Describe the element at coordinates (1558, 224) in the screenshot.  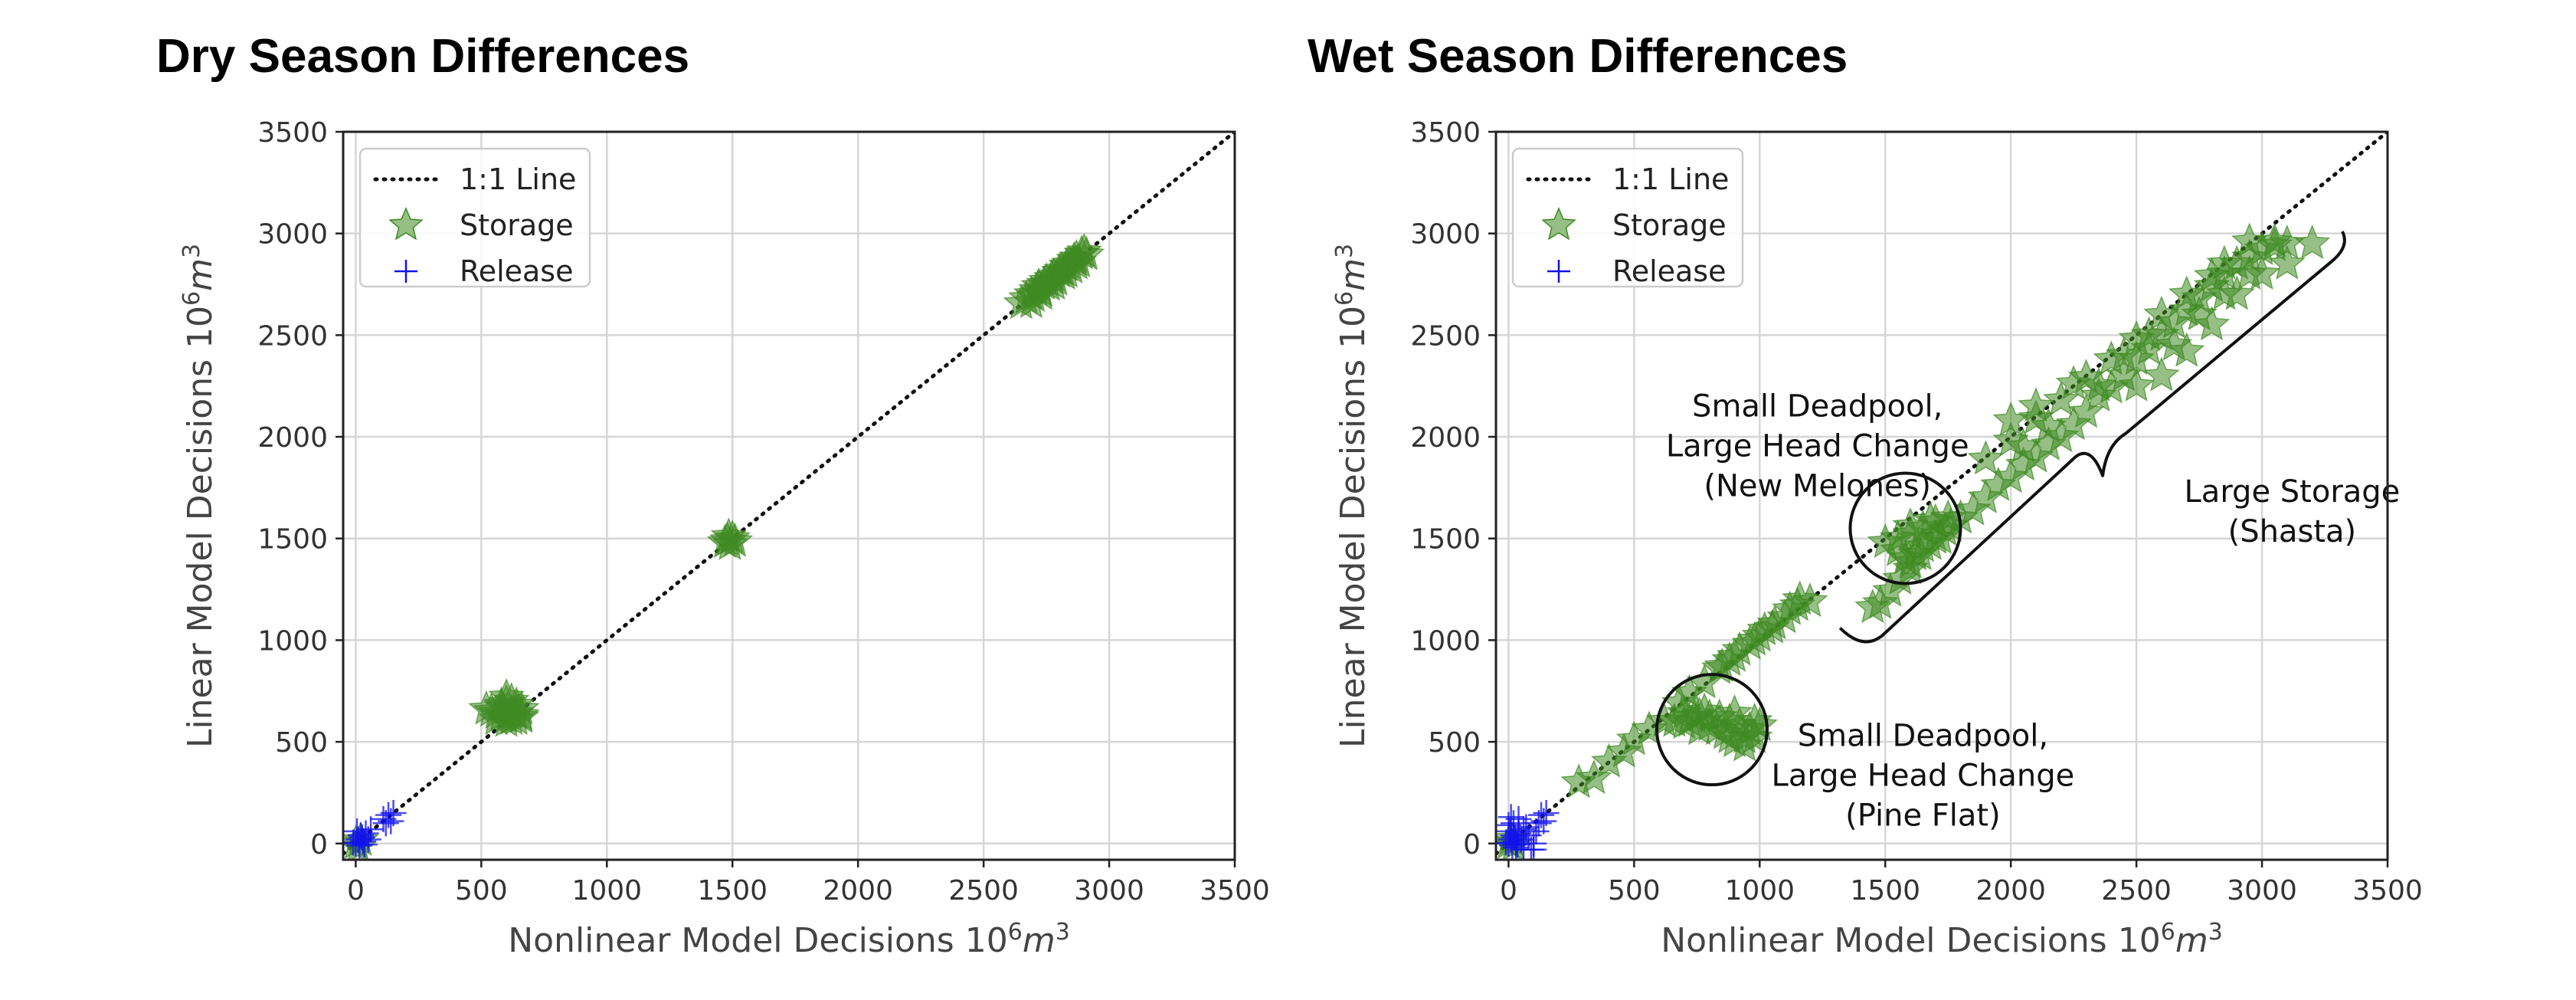
I see `legend-star-swatch` at that location.